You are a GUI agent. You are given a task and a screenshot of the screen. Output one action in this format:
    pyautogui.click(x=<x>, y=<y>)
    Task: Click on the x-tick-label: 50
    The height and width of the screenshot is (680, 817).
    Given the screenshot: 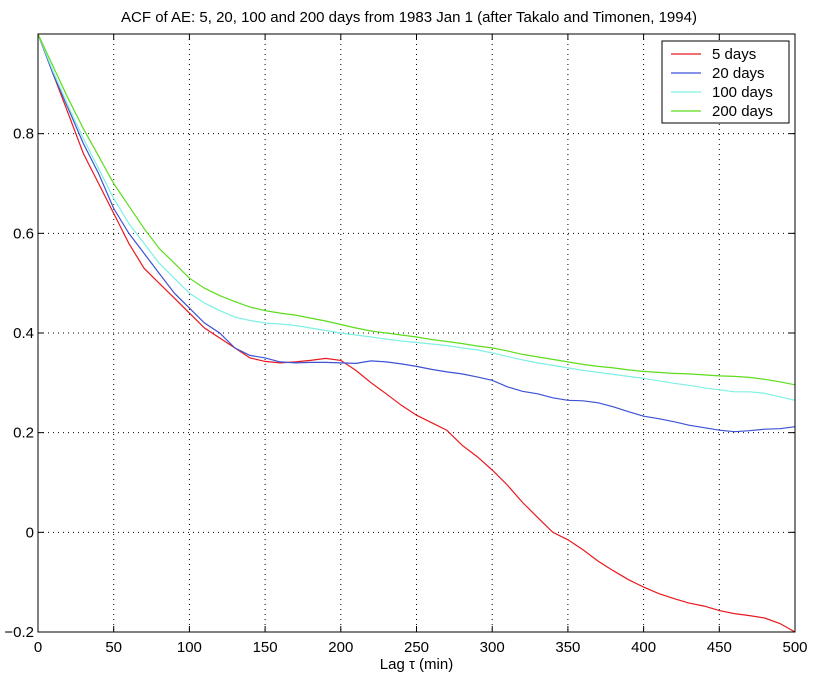 What is the action you would take?
    pyautogui.click(x=113, y=647)
    